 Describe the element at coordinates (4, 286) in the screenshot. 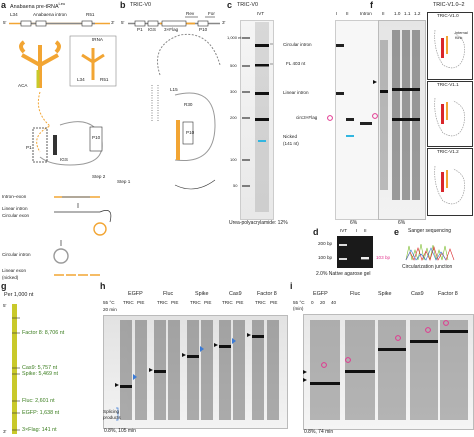

I see `panel-g-letter: g` at that location.